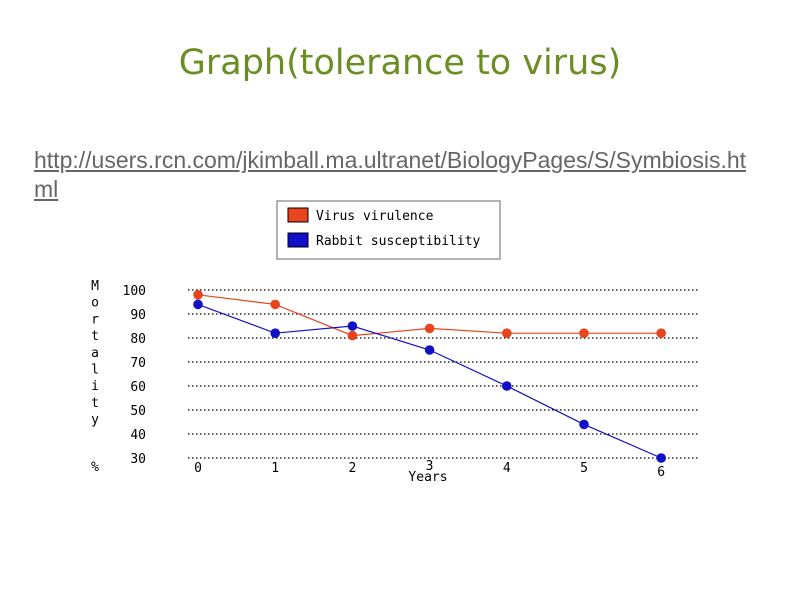 This screenshot has width=800, height=600. Describe the element at coordinates (134, 375) in the screenshot. I see `y-axis-ticks: 100 90 80 70 60 50 40 30` at that location.